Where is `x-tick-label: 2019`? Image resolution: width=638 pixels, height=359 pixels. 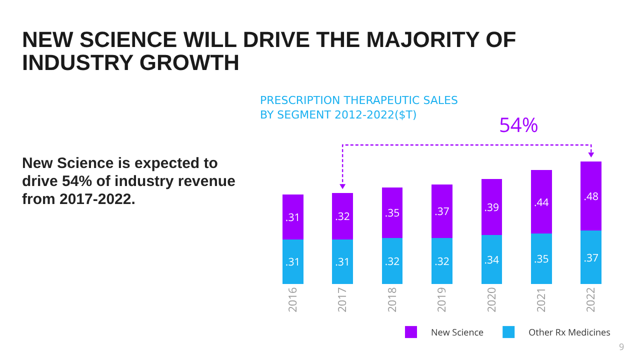 x-tick-label: 2019 is located at coordinates (442, 299).